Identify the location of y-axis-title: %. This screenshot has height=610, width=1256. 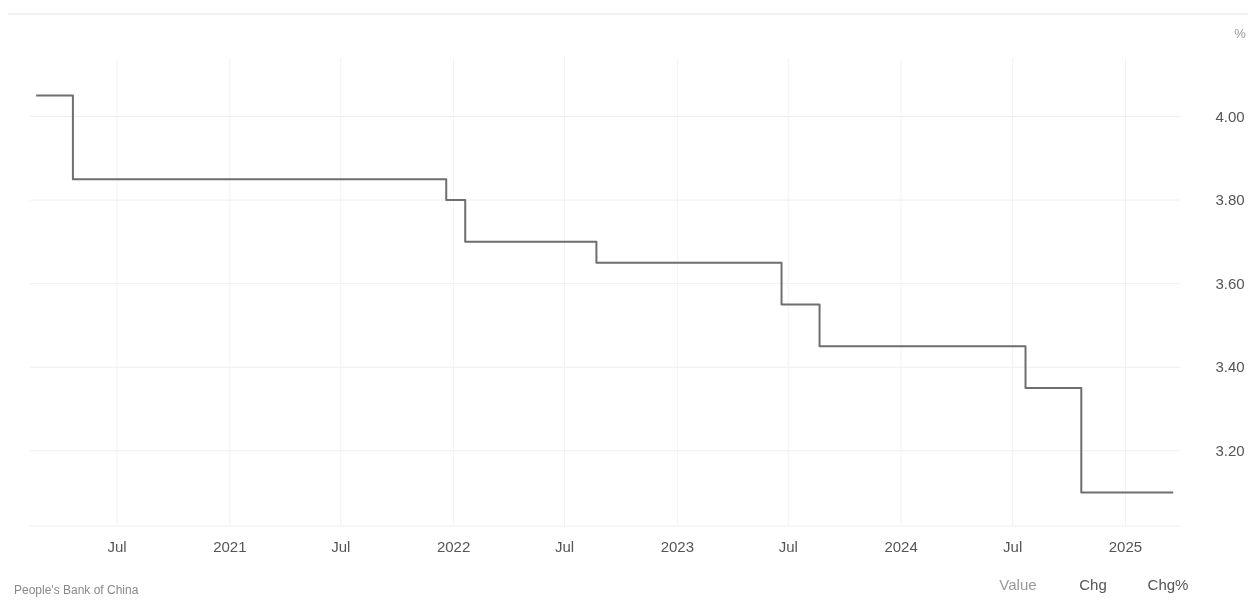
(1240, 33).